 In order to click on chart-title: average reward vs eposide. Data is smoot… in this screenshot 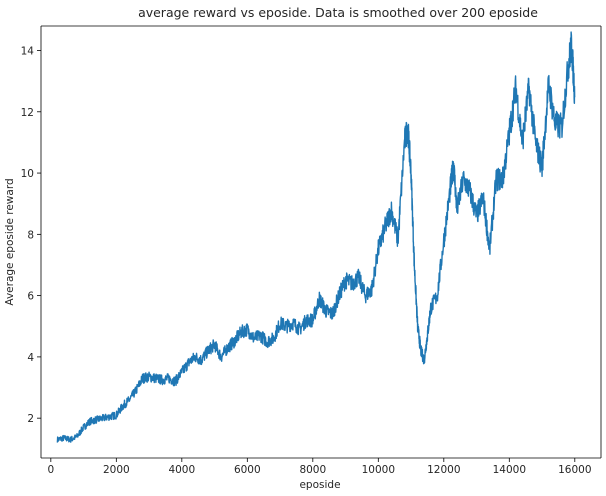, I will do `click(338, 12)`.